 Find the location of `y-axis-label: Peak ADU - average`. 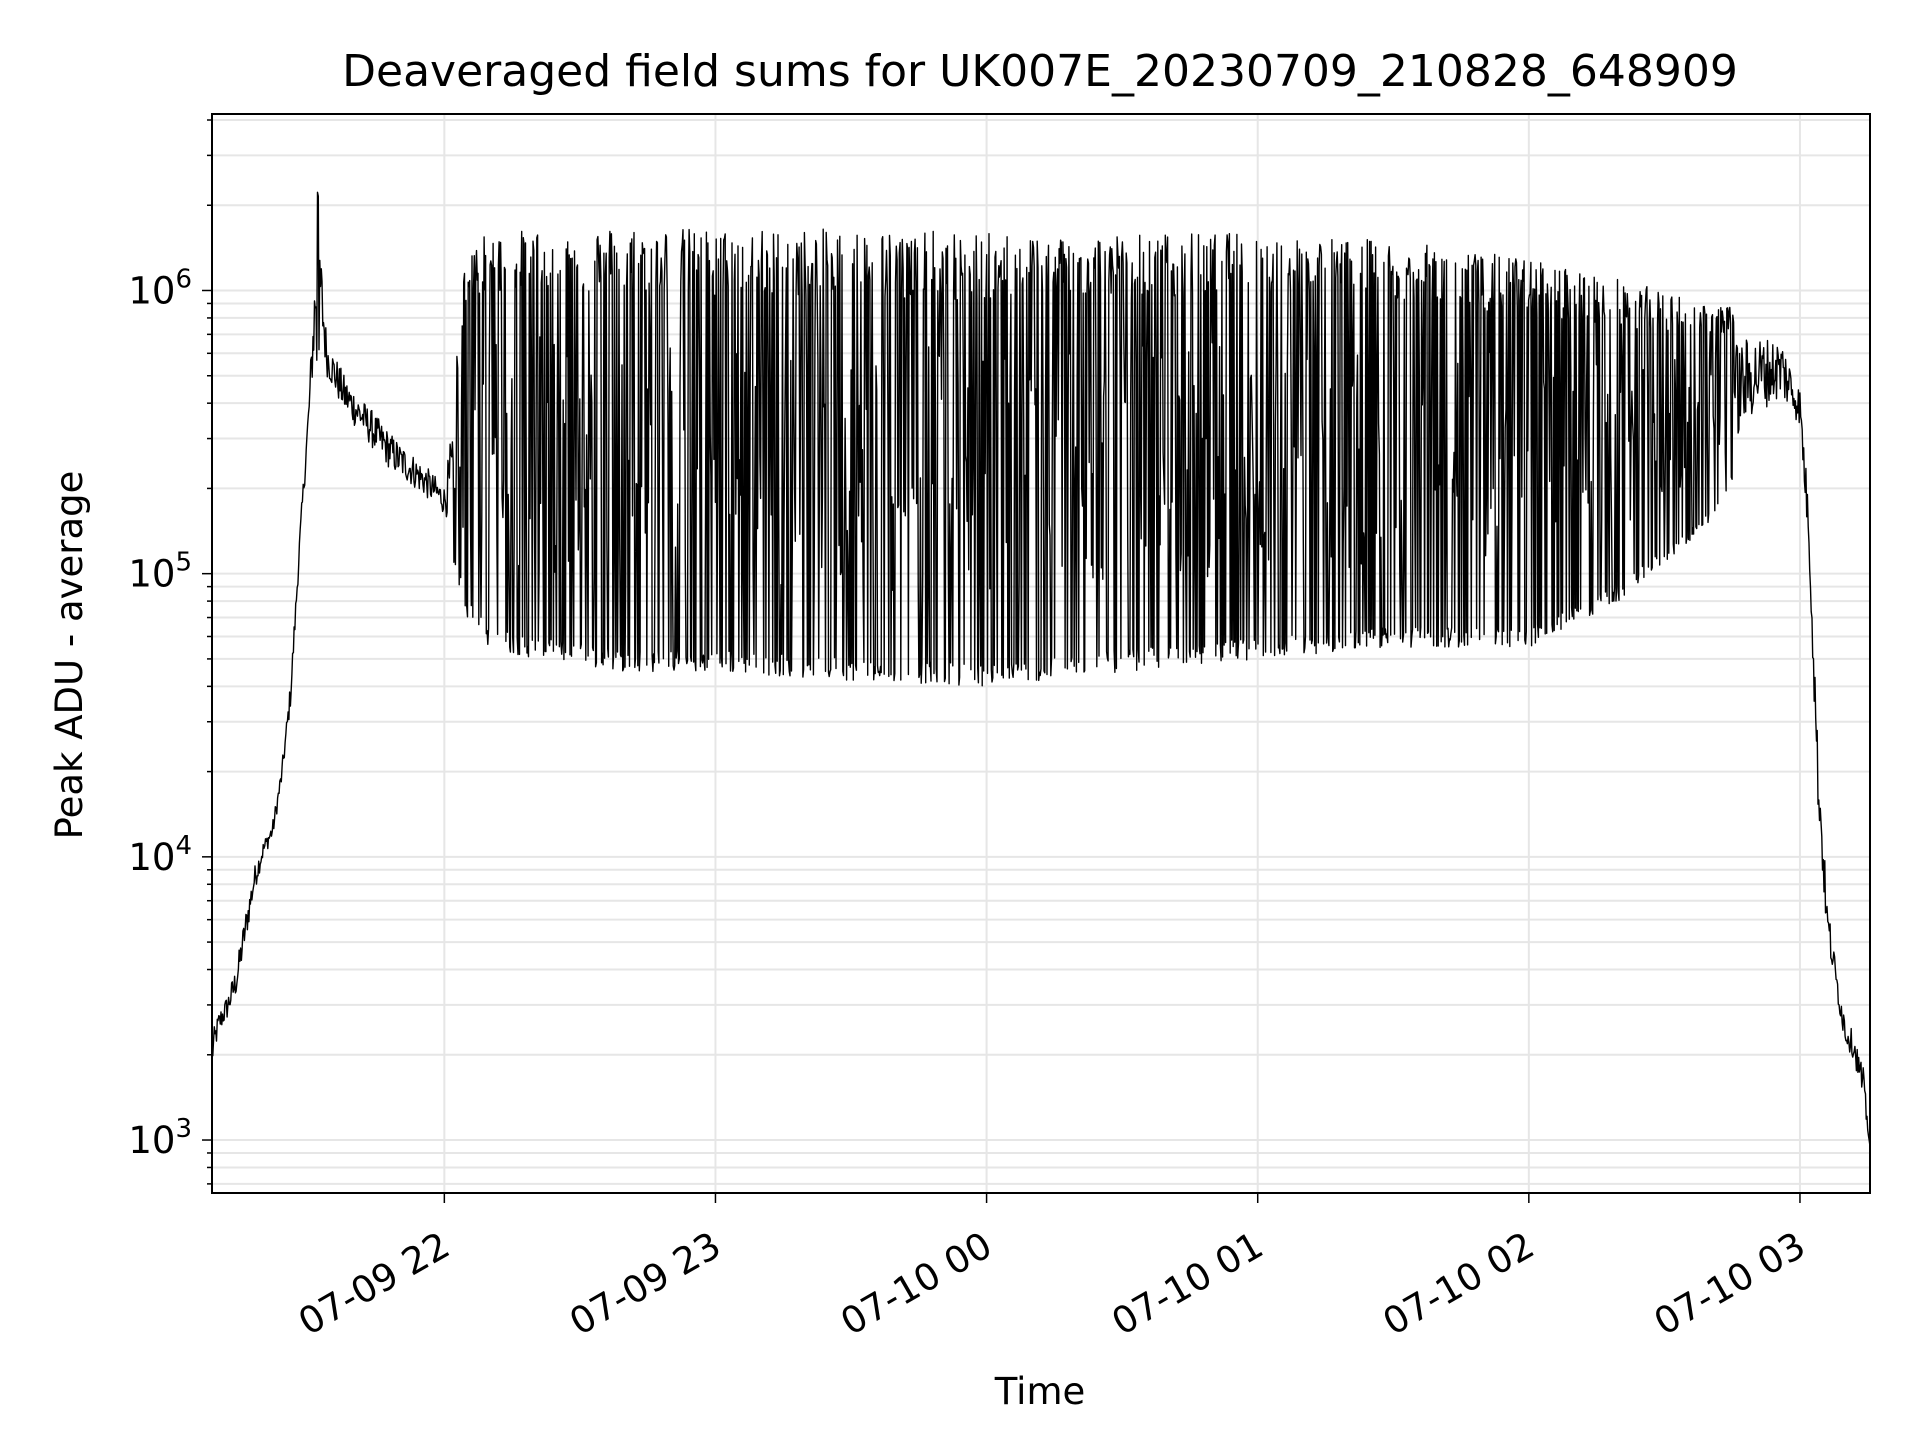

y-axis-label: Peak ADU - average is located at coordinates (69, 655).